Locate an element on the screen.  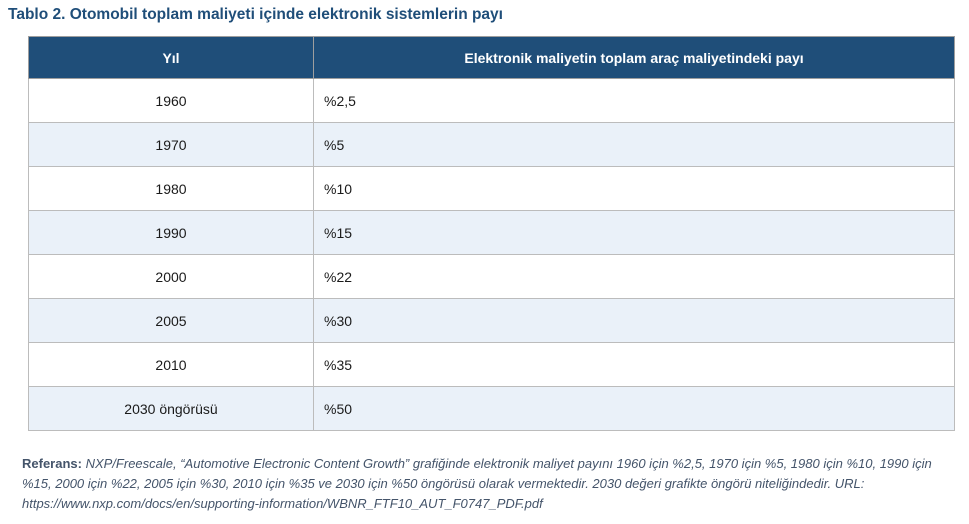
table-row: 1970 %5 is located at coordinates (491, 144).